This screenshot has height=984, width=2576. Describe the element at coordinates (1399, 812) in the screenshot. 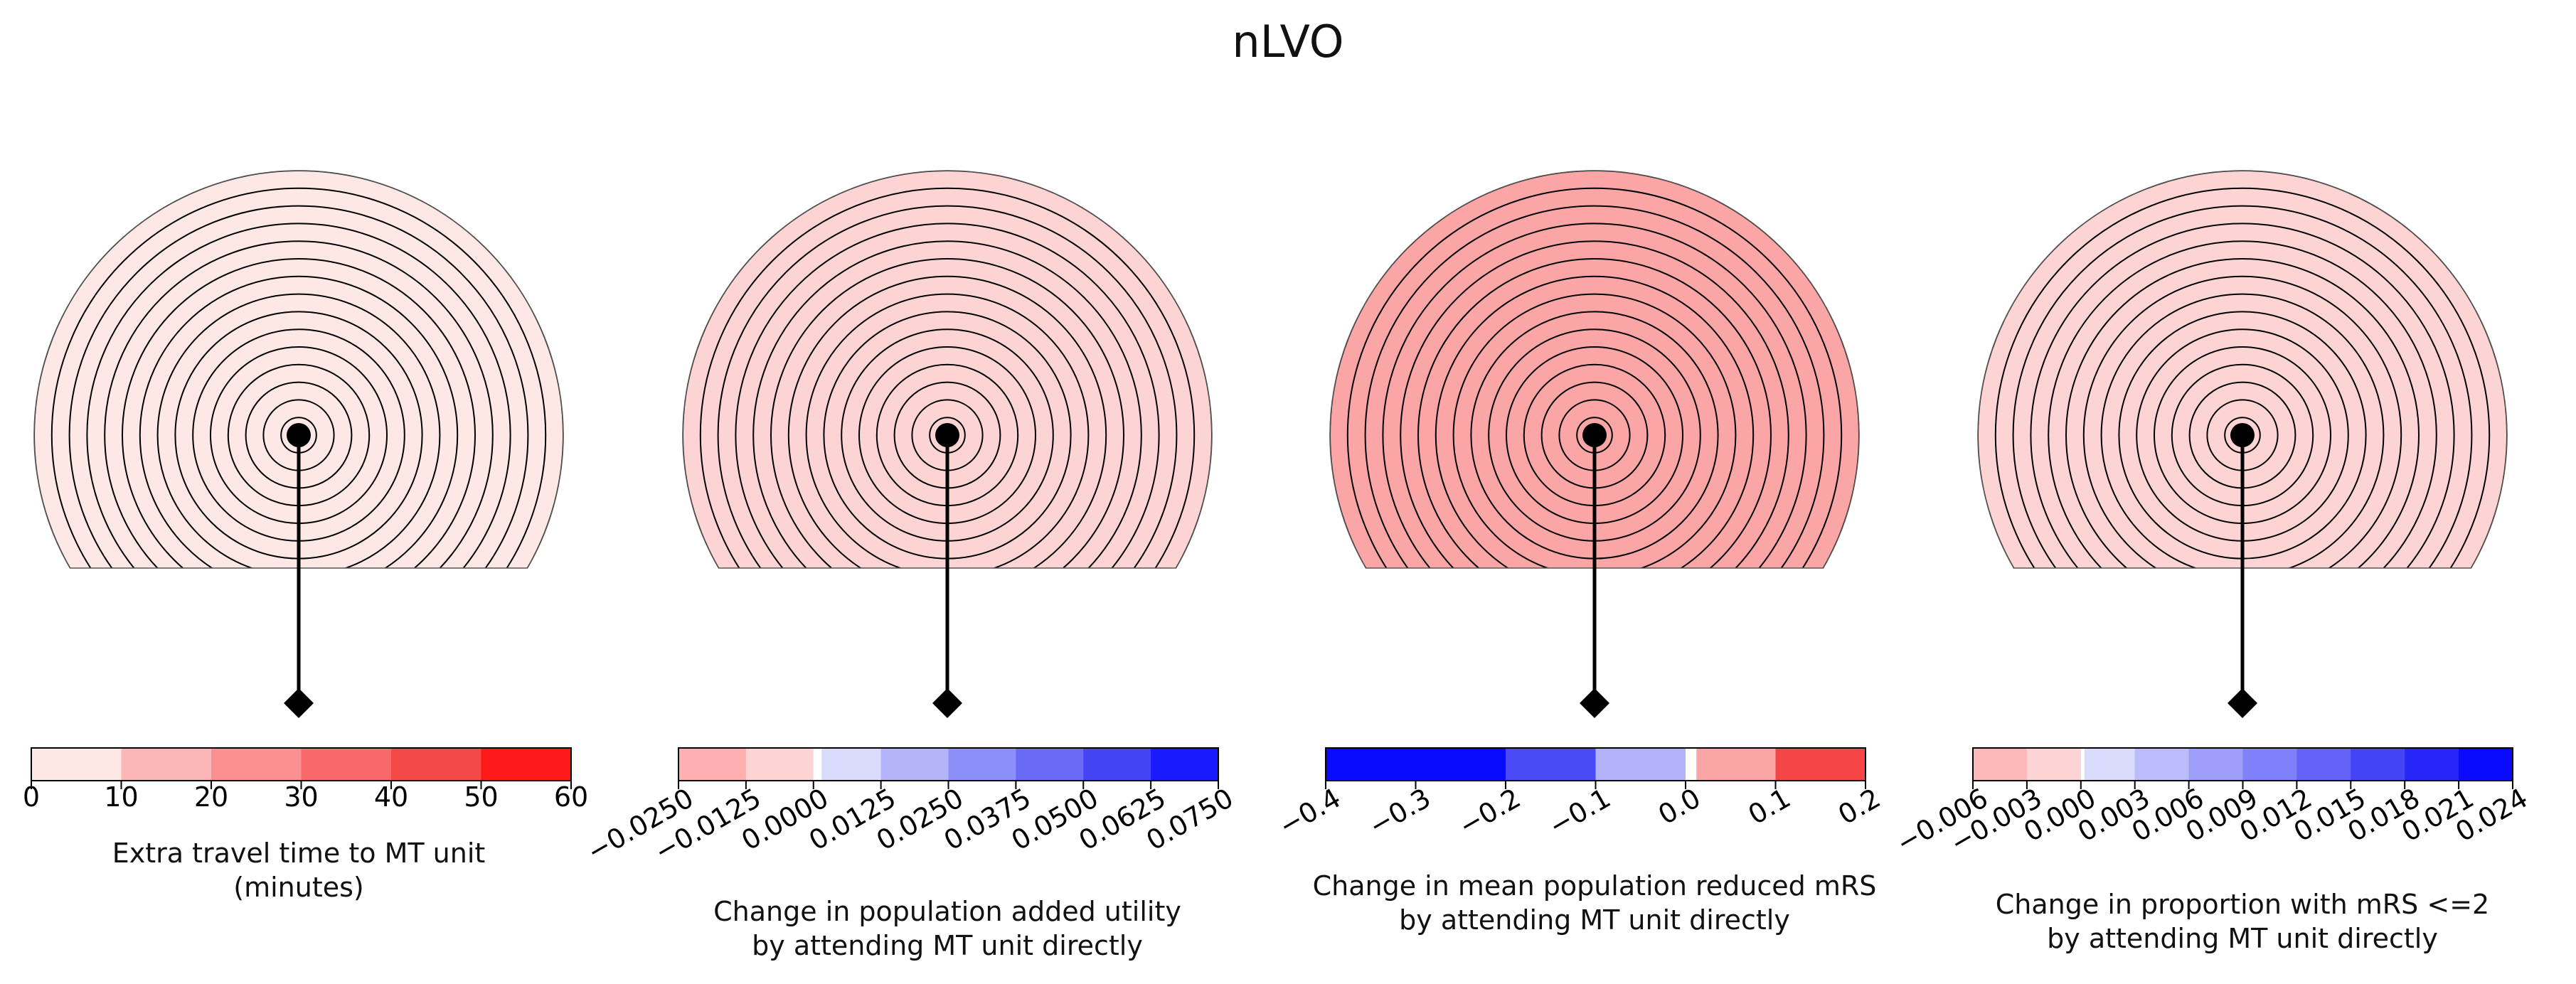

I see `colorbar-tick-label: −0.3` at that location.